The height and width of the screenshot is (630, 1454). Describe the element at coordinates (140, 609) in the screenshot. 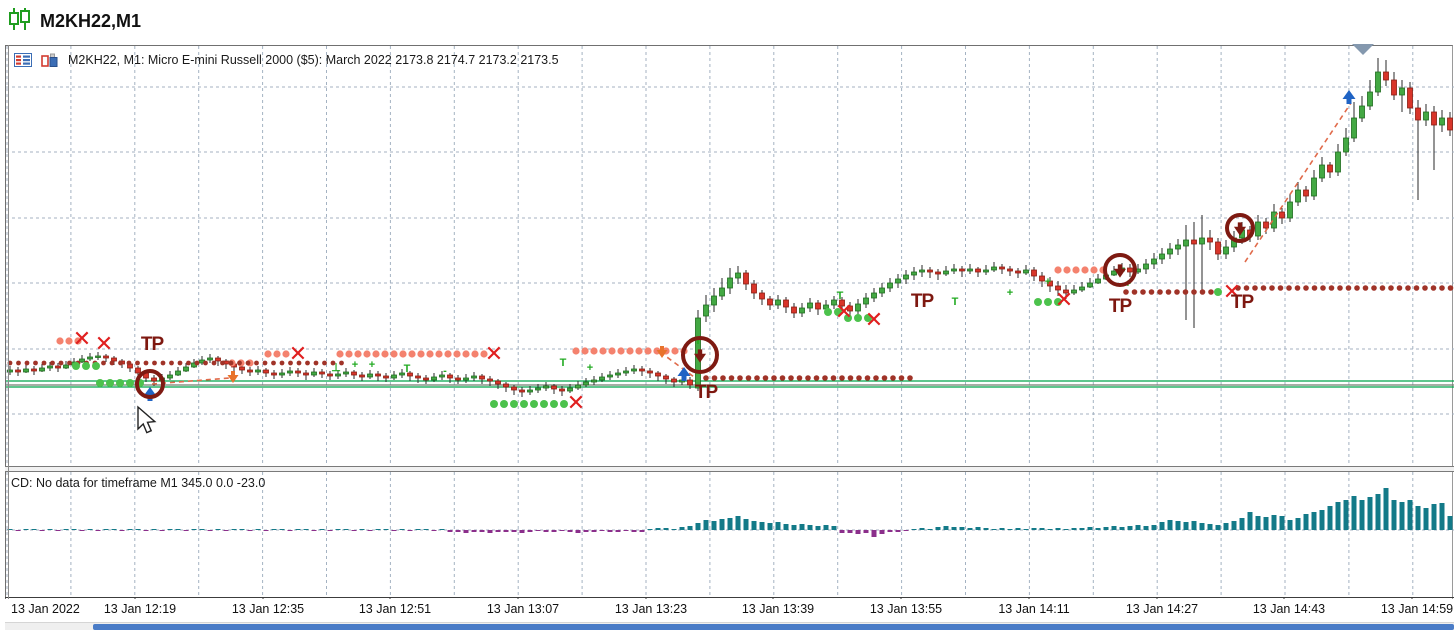

I see `time-axis-label: 13 Jan 12:19` at that location.